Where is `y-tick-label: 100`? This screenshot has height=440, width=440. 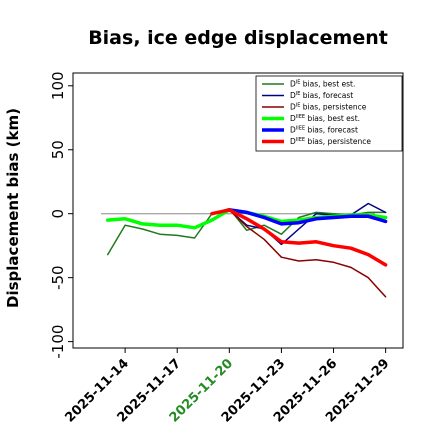 y-tick-label: 100 is located at coordinates (58, 85).